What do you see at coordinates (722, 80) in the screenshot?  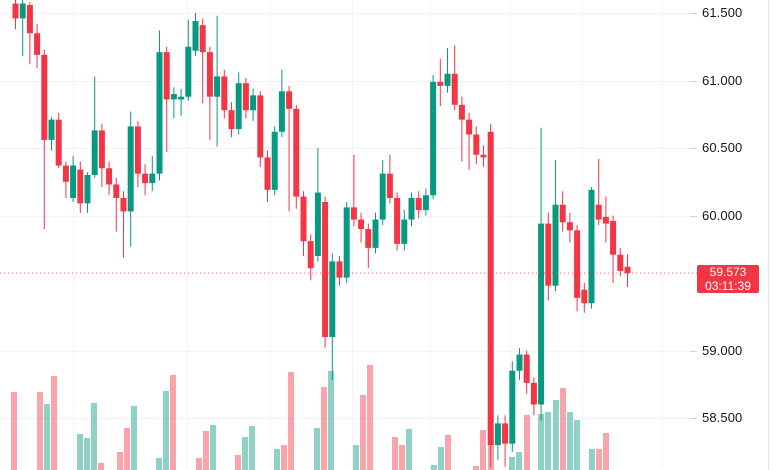 I see `price-axis-label: 61.000` at bounding box center [722, 80].